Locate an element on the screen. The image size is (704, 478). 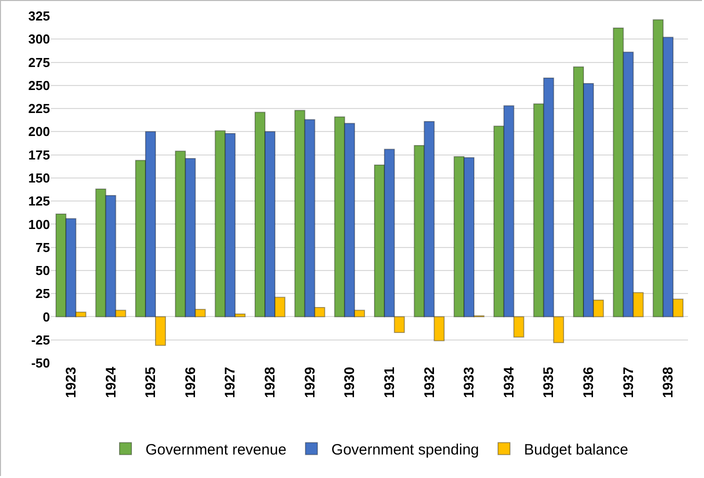
x-tick-label: 1934 is located at coordinates (508, 382).